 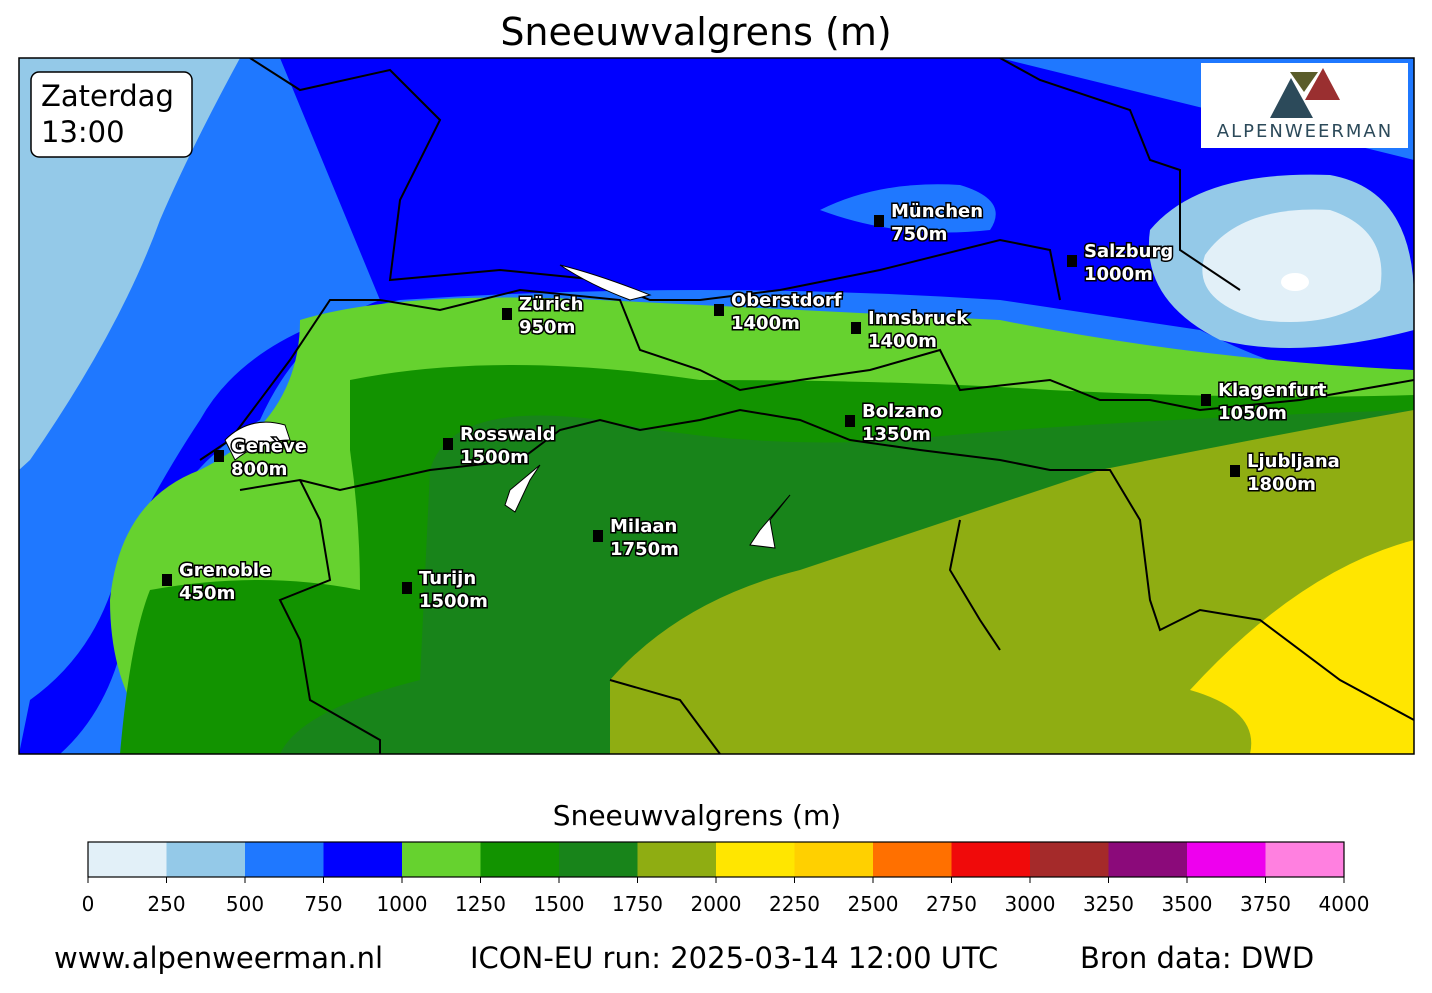 I want to click on colorbar-tick-label: 3500, so click(x=1187, y=904).